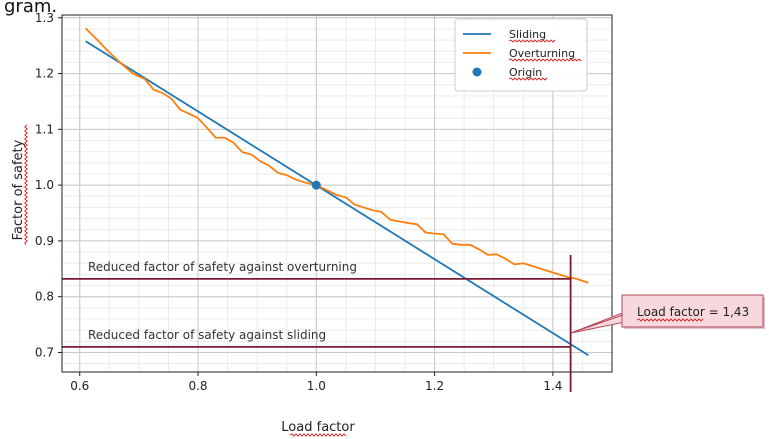  I want to click on load-factor-callout: Load factor = 1,43, so click(667, 314).